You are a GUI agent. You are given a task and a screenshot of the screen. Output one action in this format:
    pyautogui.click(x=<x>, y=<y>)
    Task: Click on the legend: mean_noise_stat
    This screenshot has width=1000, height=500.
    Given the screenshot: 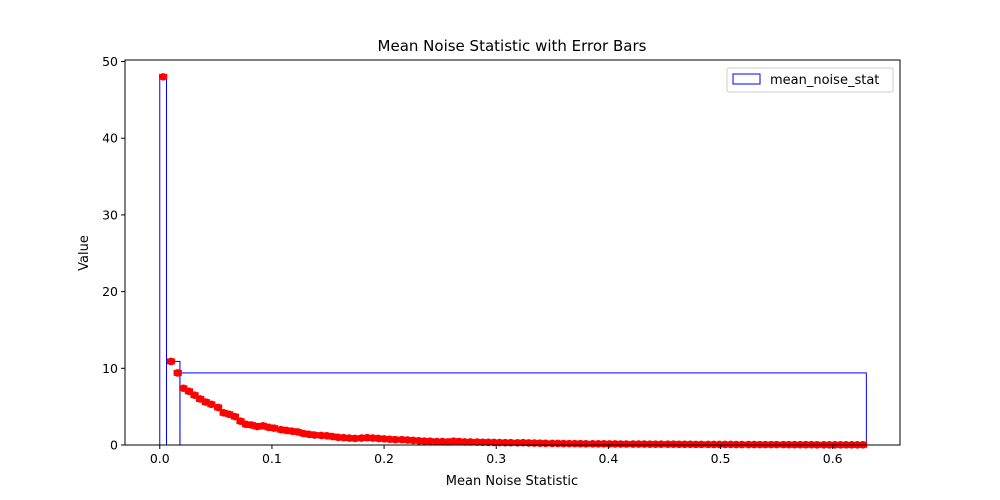 What is the action you would take?
    pyautogui.click(x=810, y=80)
    